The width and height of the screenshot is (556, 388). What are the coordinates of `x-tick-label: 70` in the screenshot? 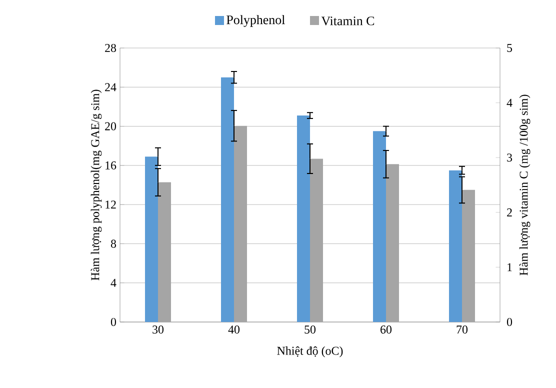 It's located at (462, 330).